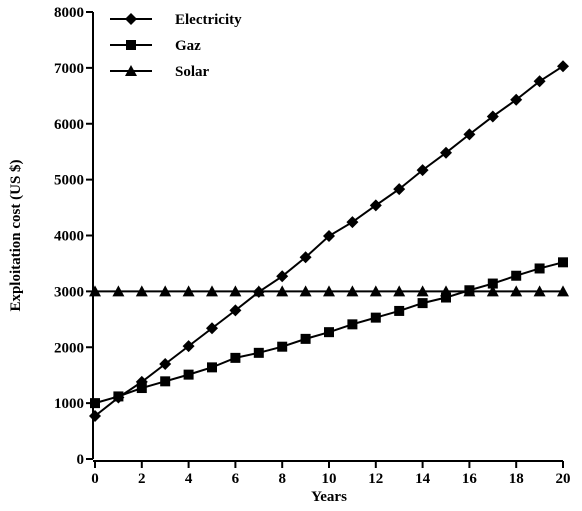 The image size is (582, 511). What do you see at coordinates (81, 460) in the screenshot?
I see `y-tick-label: 0` at bounding box center [81, 460].